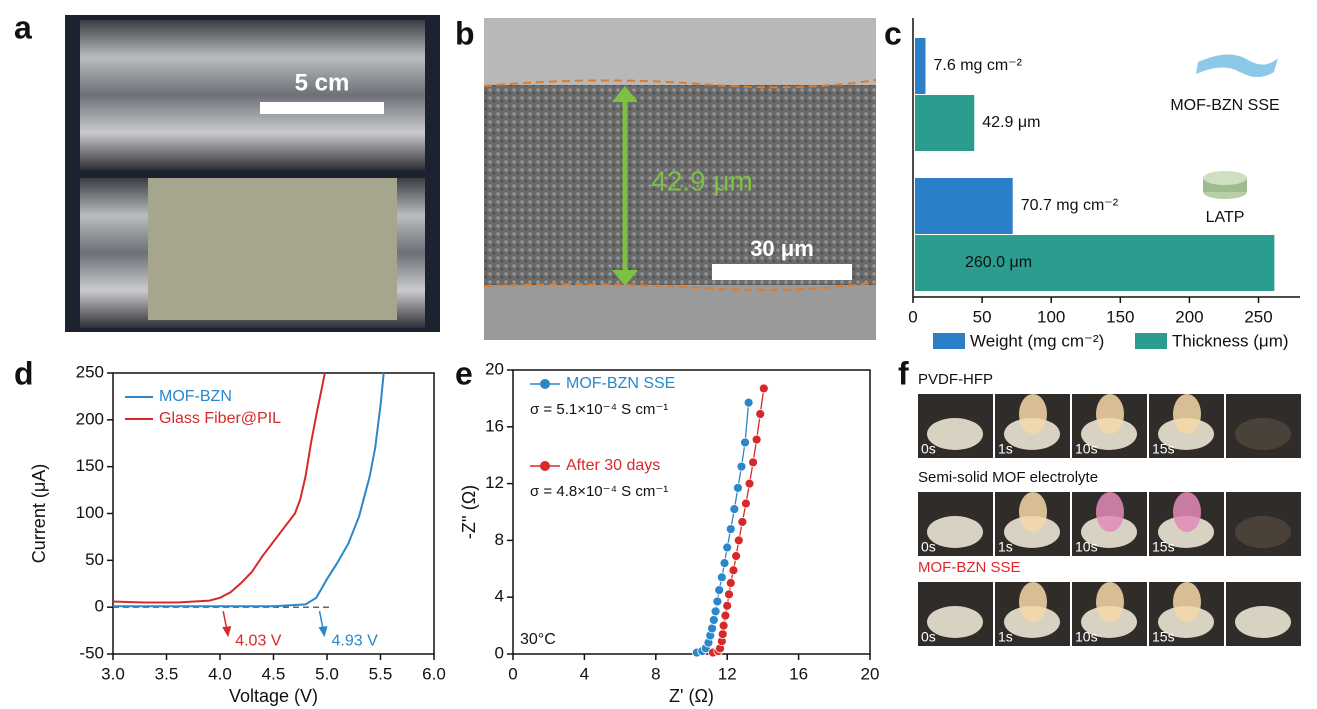 This screenshot has width=1317, height=709. I want to click on y-tick-label: -50, so click(91, 652).